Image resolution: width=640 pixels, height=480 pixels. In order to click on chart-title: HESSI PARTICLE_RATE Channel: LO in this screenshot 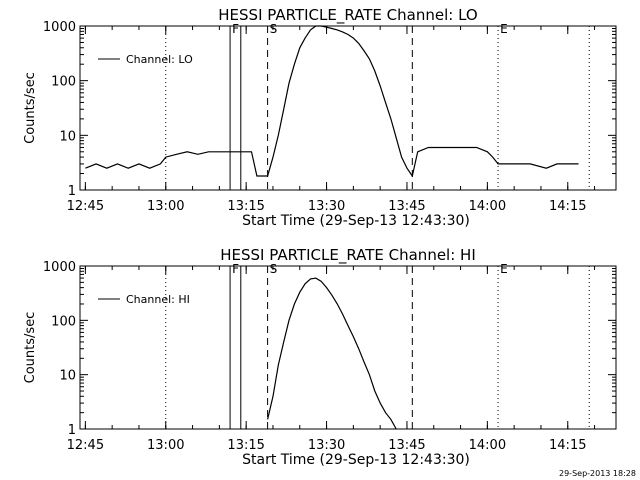, I will do `click(347, 15)`.